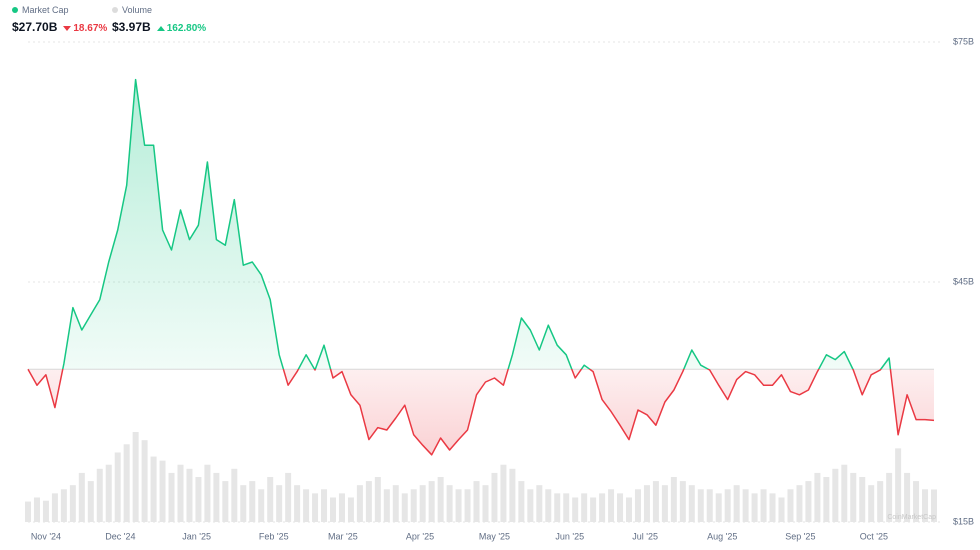  I want to click on legend-item: Market Cap, so click(67, 10).